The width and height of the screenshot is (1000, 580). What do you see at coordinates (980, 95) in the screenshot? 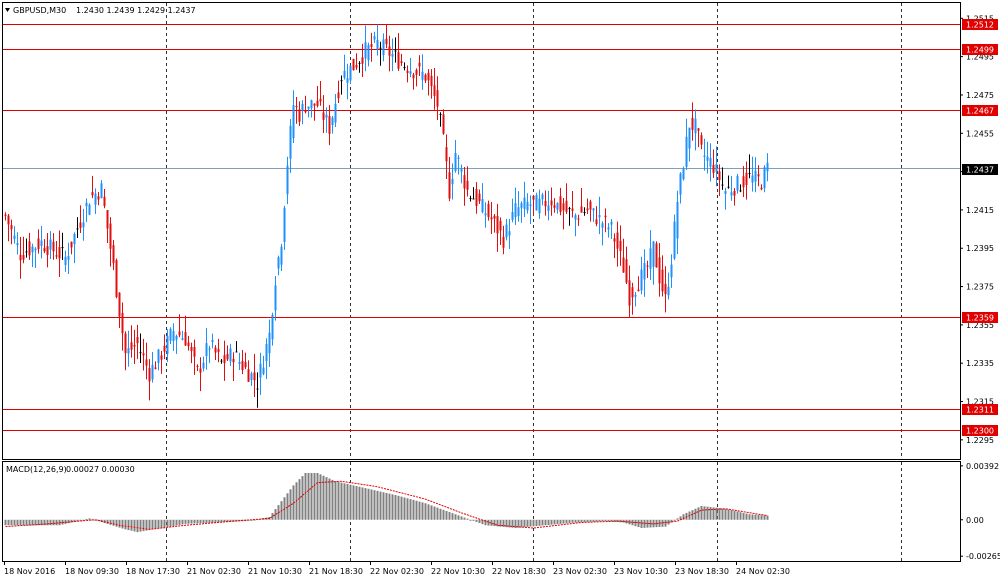
I see `price-tick-label: 1.2475` at bounding box center [980, 95].